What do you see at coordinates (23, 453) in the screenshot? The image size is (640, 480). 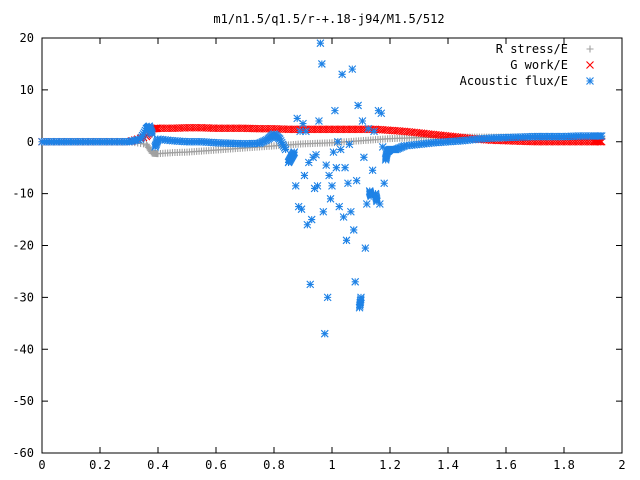 I see `y-tick-label: -60` at bounding box center [23, 453].